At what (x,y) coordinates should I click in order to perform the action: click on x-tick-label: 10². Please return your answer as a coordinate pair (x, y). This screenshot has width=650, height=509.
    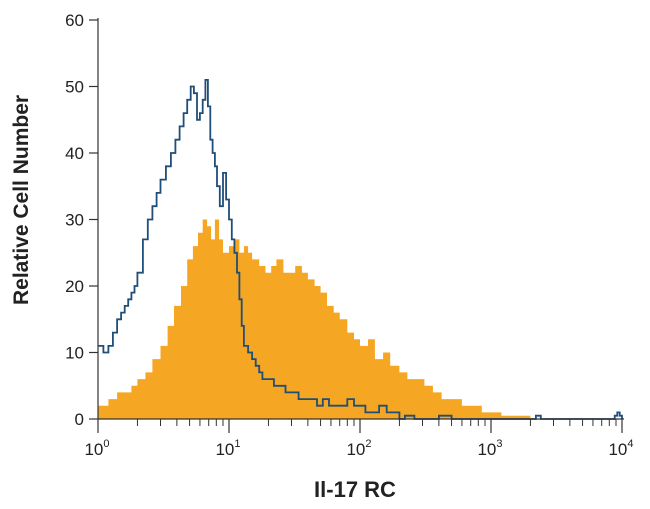
    Looking at the image, I should click on (358, 448).